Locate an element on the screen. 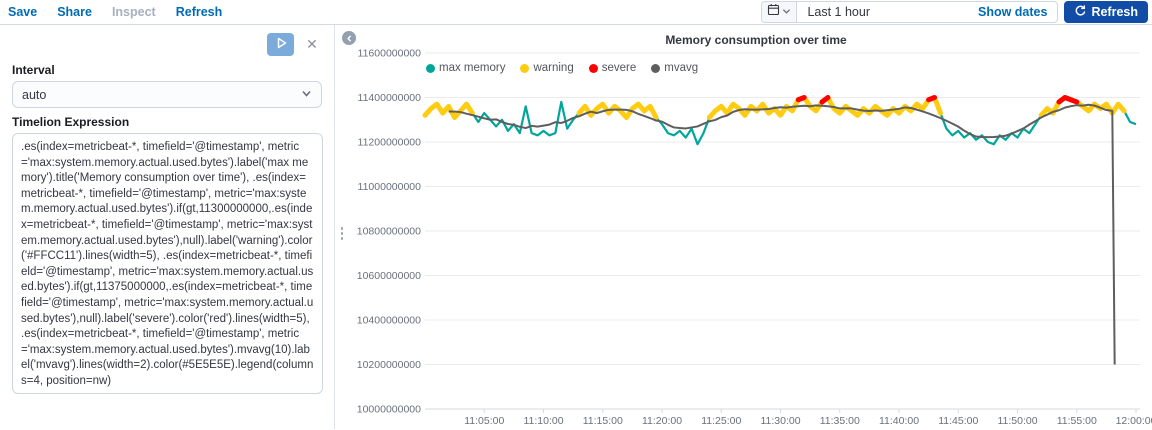 This screenshot has height=430, width=1152. interval-select: auto is located at coordinates (167, 94).